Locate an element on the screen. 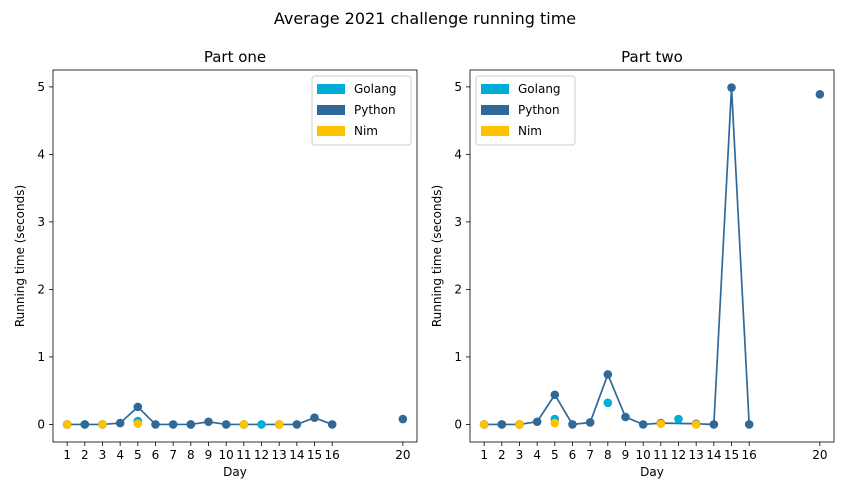 The image size is (850, 500). legend-swatch-python is located at coordinates (331, 110).